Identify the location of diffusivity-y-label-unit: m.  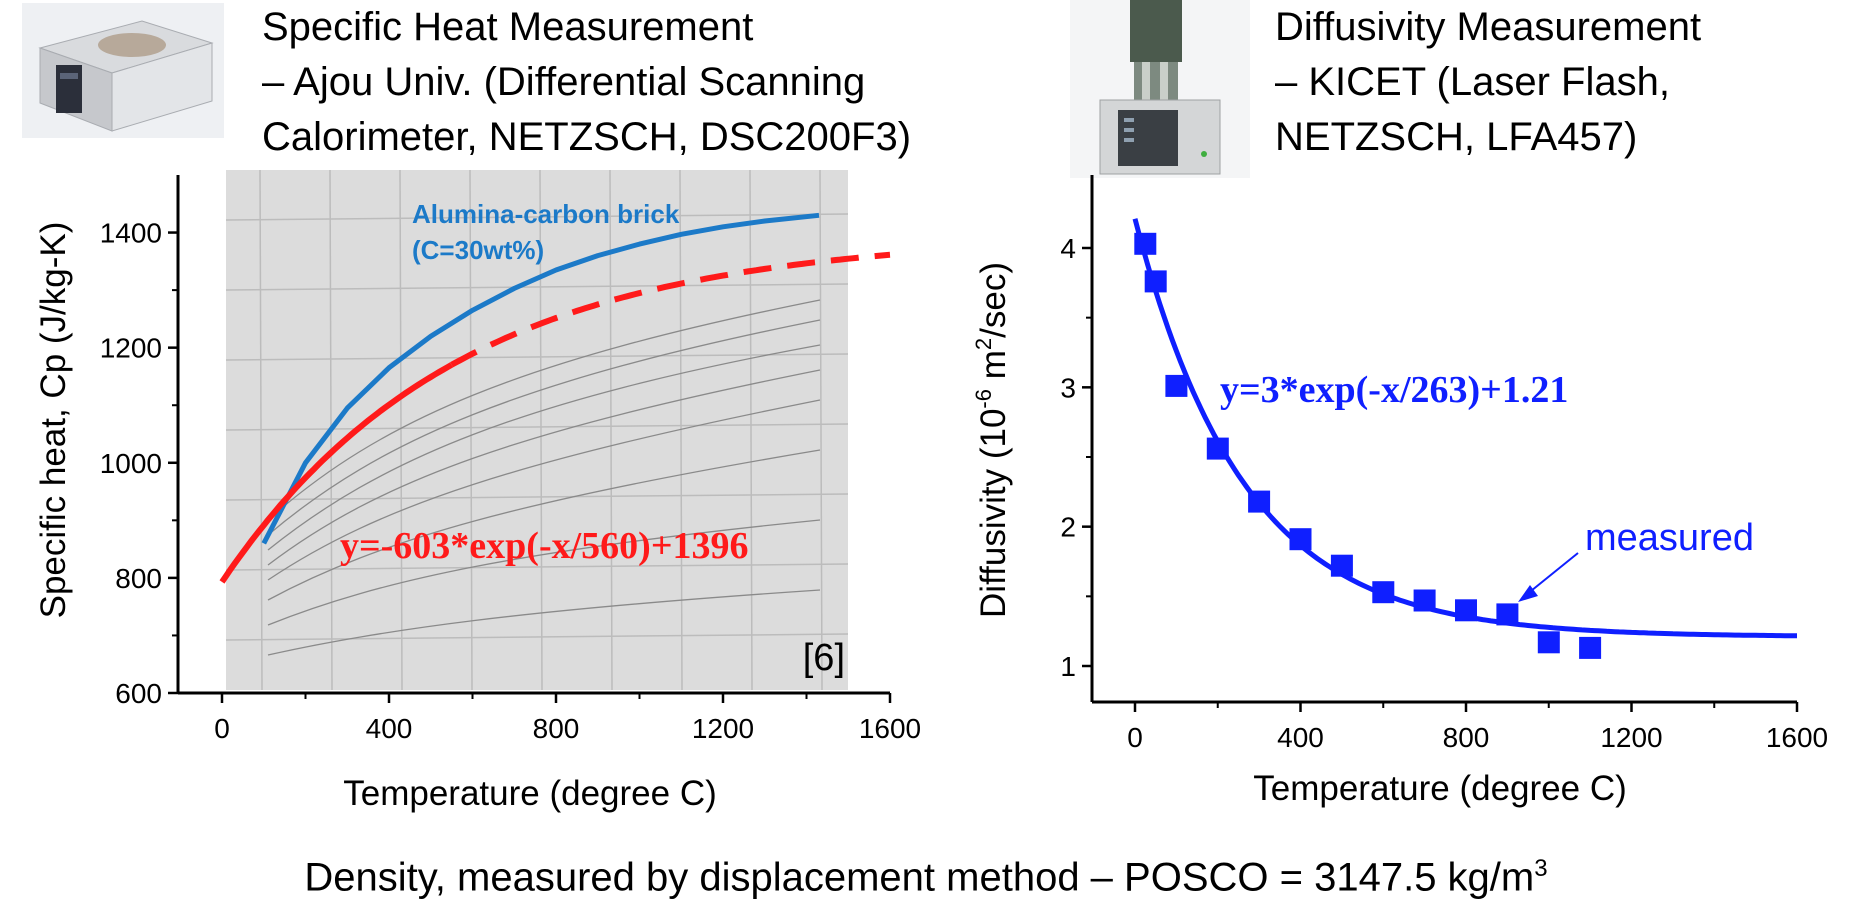
(993, 369).